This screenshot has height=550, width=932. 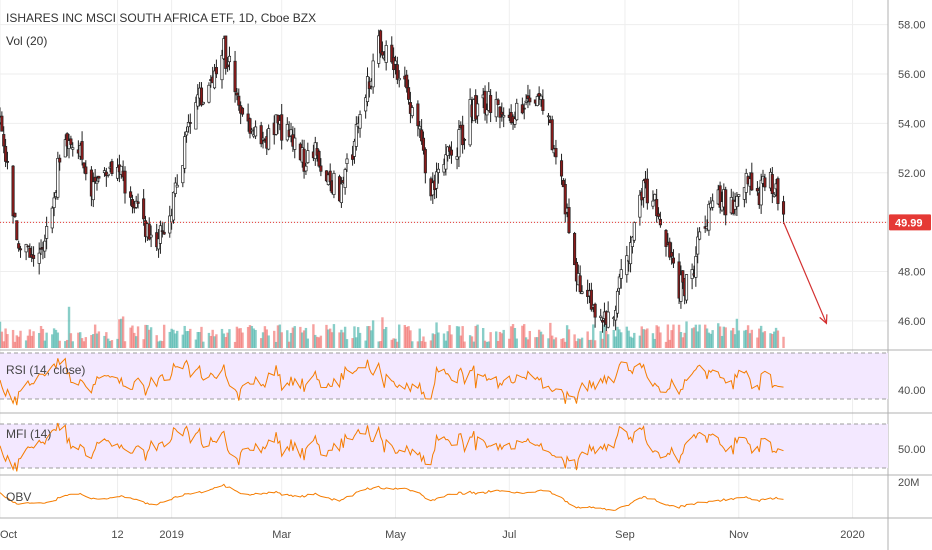 What do you see at coordinates (805, 273) in the screenshot?
I see `forecast-arrow` at bounding box center [805, 273].